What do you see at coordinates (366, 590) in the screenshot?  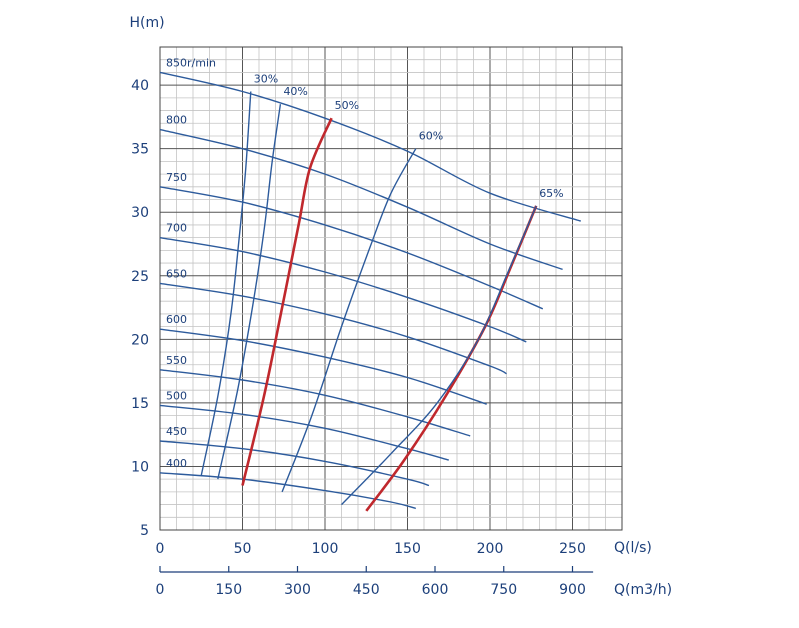 I see `x2-tick-label: 450` at bounding box center [366, 590].